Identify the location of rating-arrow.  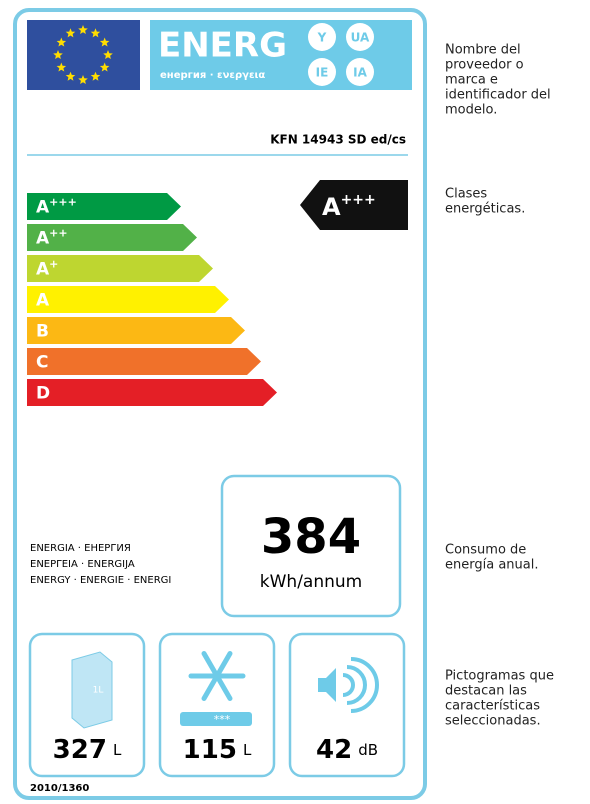
(354, 205).